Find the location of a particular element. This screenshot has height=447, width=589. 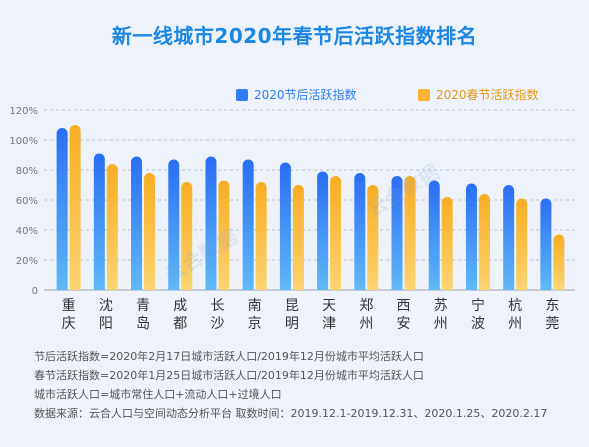

x-tick-label: 沈 is located at coordinates (106, 306).